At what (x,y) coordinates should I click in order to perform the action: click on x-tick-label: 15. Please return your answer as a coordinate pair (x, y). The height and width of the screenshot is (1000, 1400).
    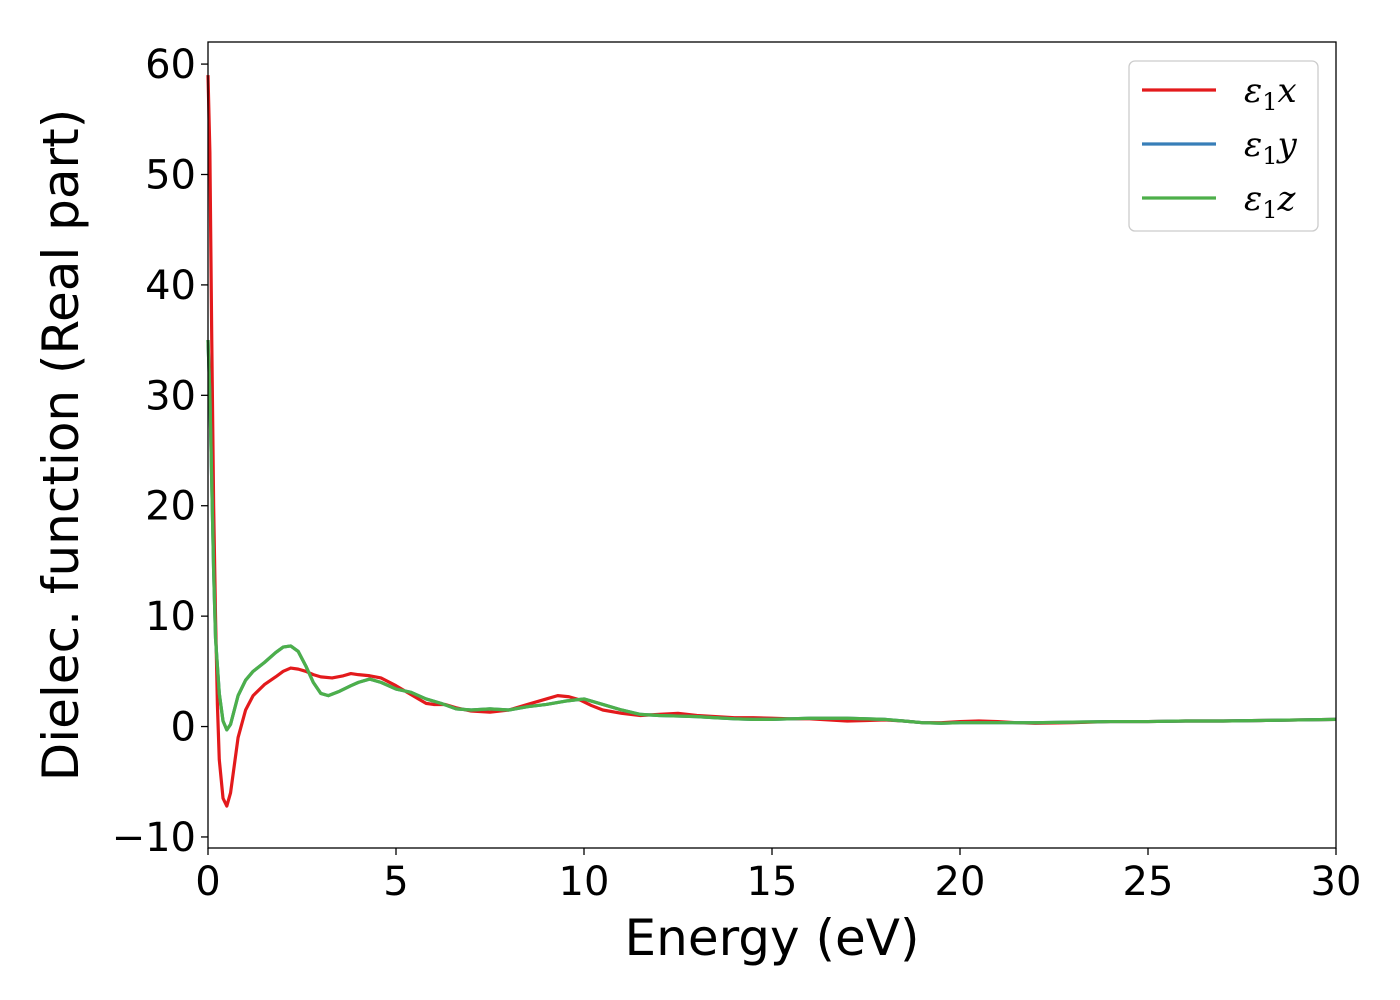
    Looking at the image, I should click on (772, 882).